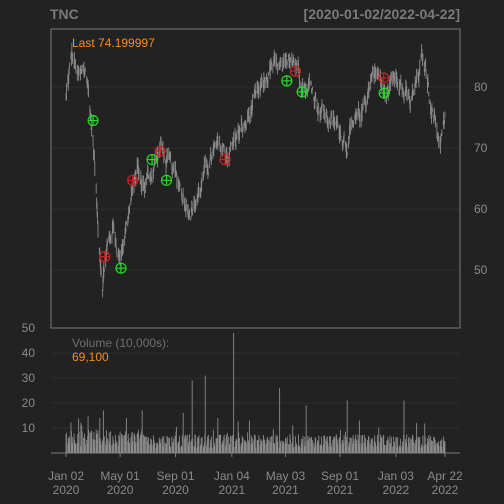 Image resolution: width=504 pixels, height=504 pixels. I want to click on date-tick-label: May 01, so click(120, 476).